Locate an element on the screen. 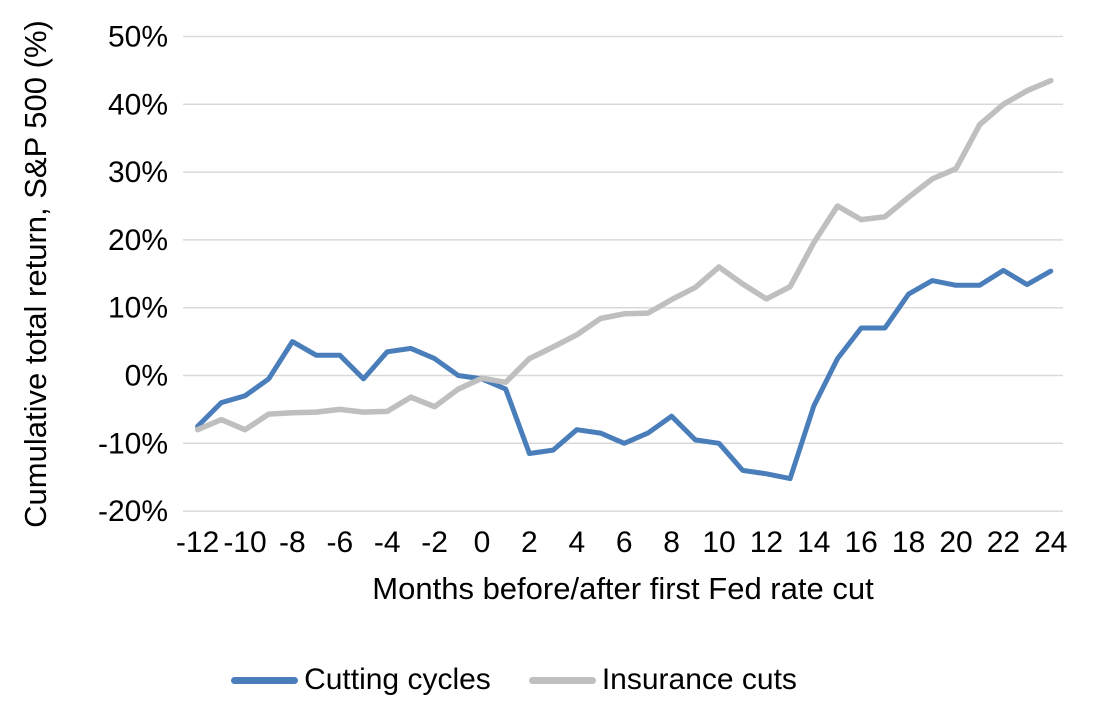 Image resolution: width=1100 pixels, height=728 pixels. x-tick-label: -4 is located at coordinates (387, 542).